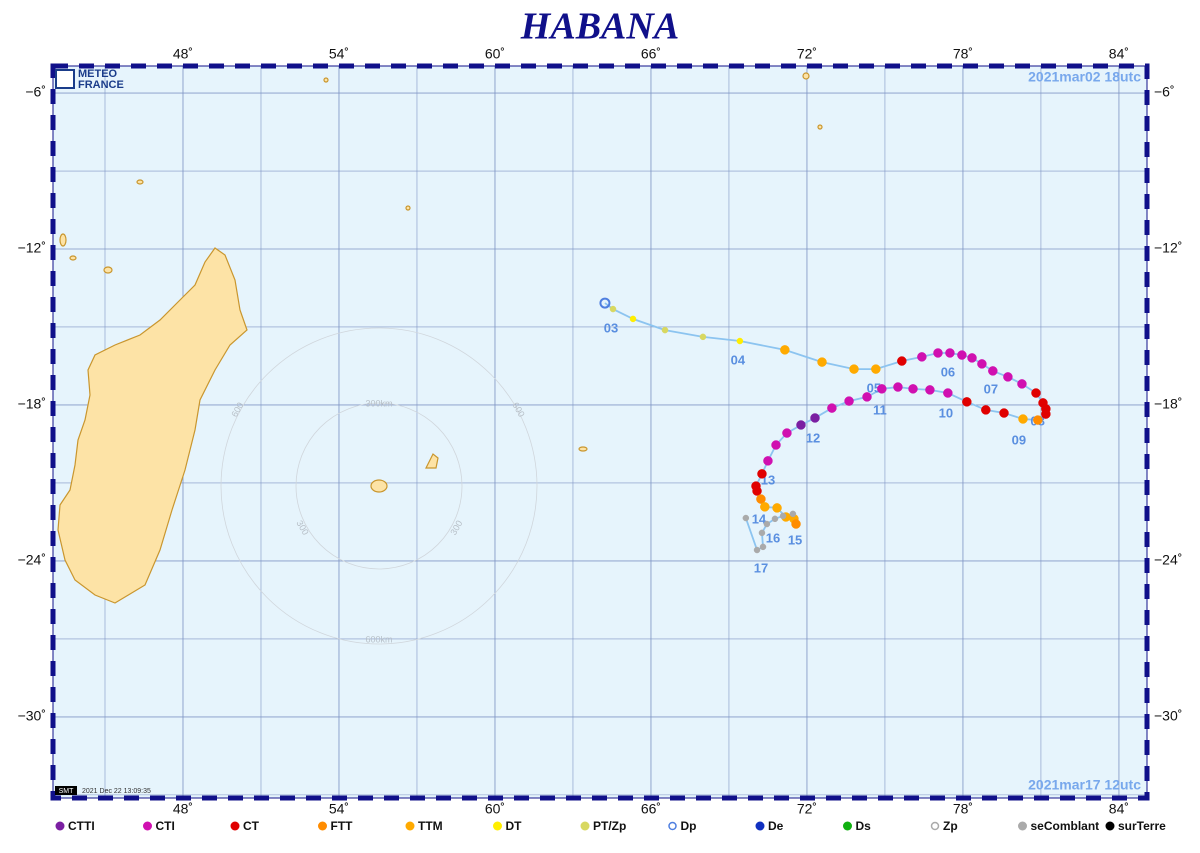 The image size is (1200, 853). What do you see at coordinates (795, 539) in the screenshot?
I see `day-label: 15` at bounding box center [795, 539].